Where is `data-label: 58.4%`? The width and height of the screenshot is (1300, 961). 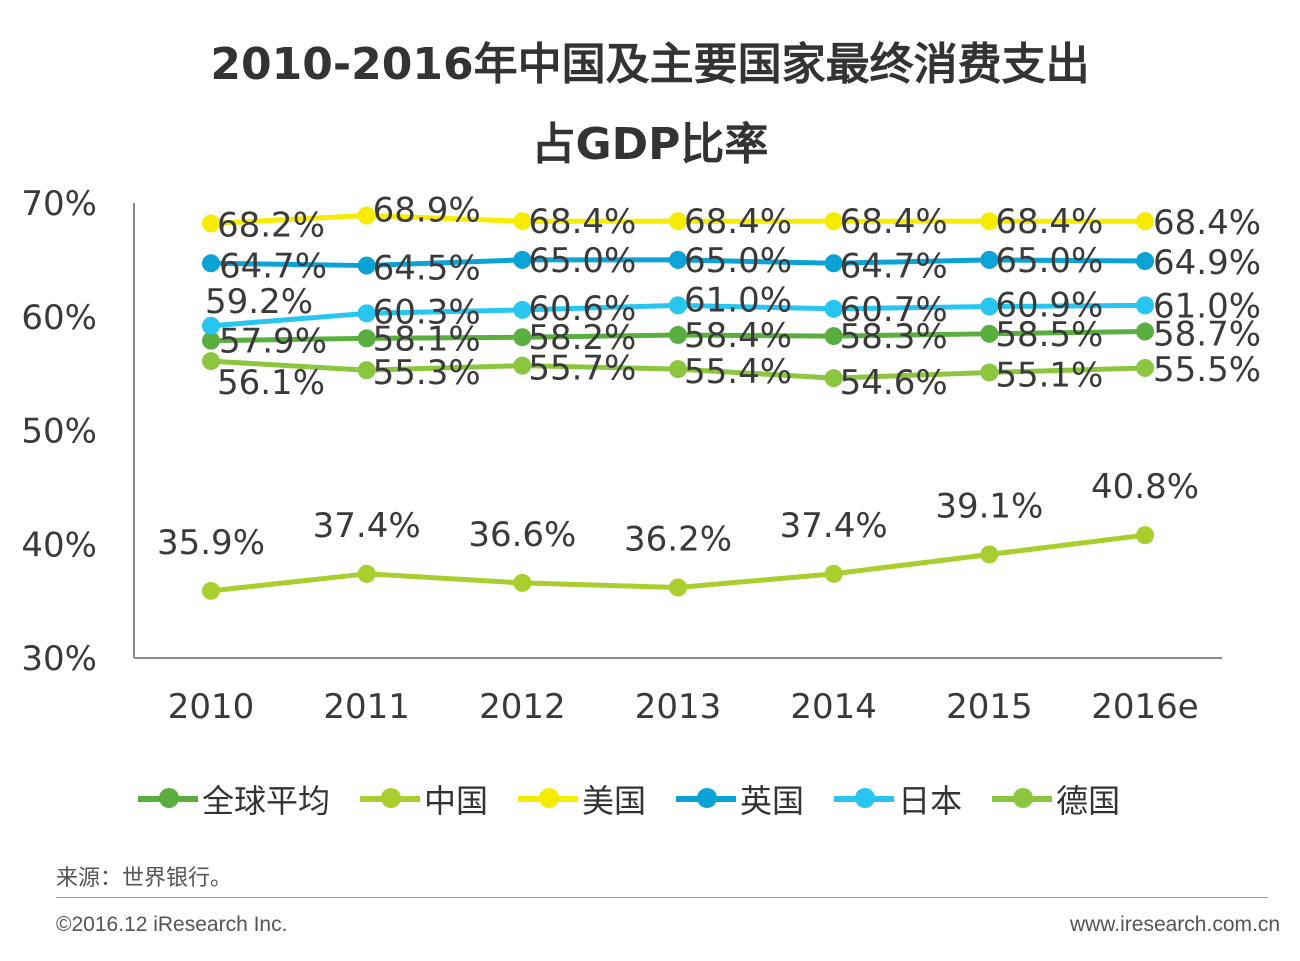
data-label: 58.4% is located at coordinates (738, 336).